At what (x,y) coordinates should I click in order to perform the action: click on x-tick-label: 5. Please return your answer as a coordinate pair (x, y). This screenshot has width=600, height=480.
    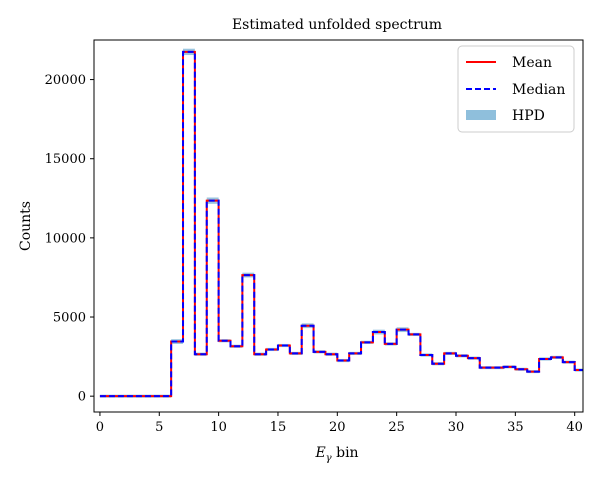
    Looking at the image, I should click on (159, 427).